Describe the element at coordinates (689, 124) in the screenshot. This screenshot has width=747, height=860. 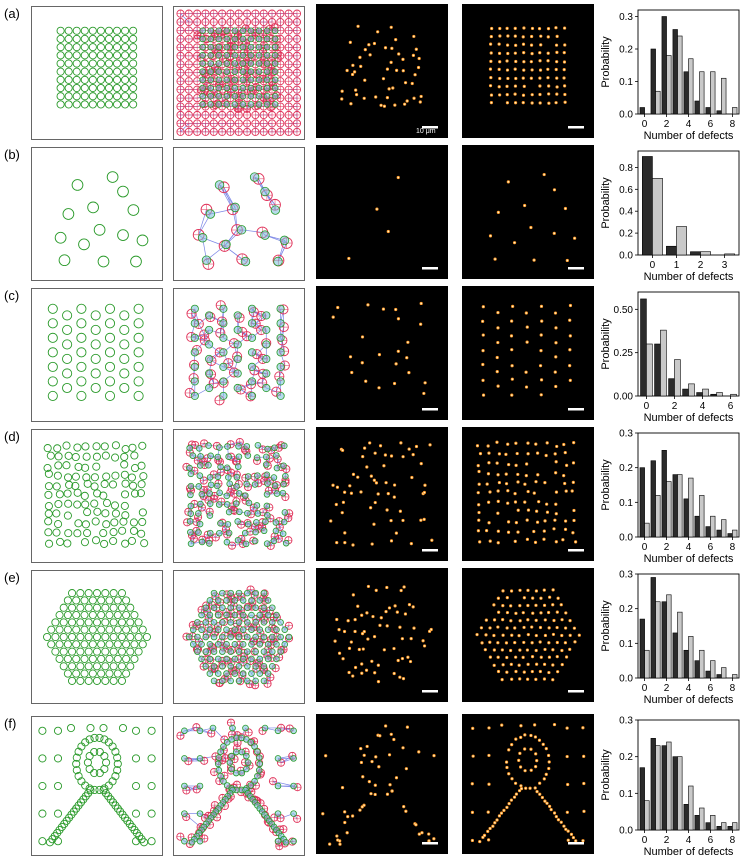
I see `x-tick-label: 4` at that location.